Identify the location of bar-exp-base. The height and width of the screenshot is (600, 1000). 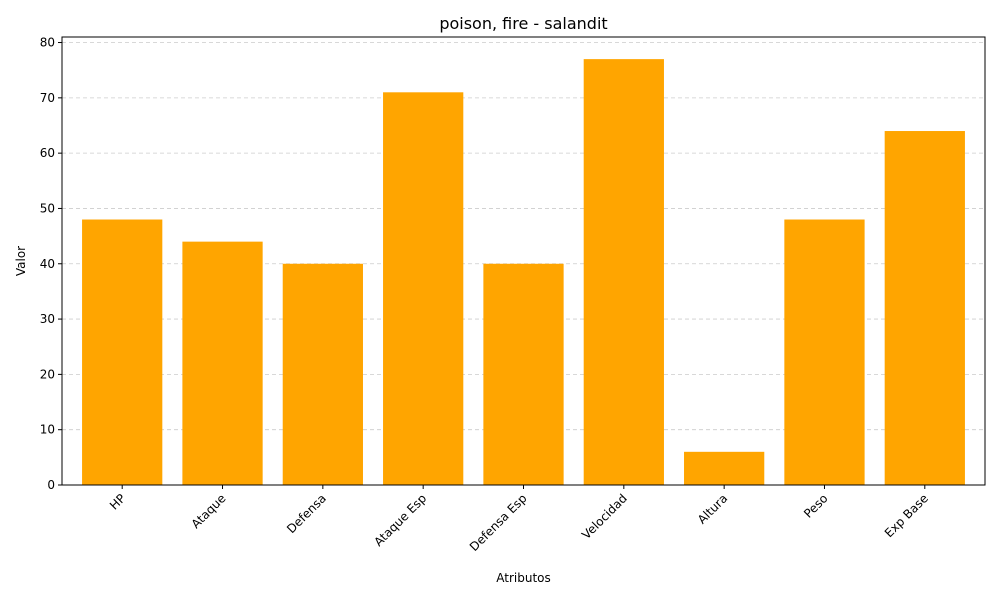
(924, 308).